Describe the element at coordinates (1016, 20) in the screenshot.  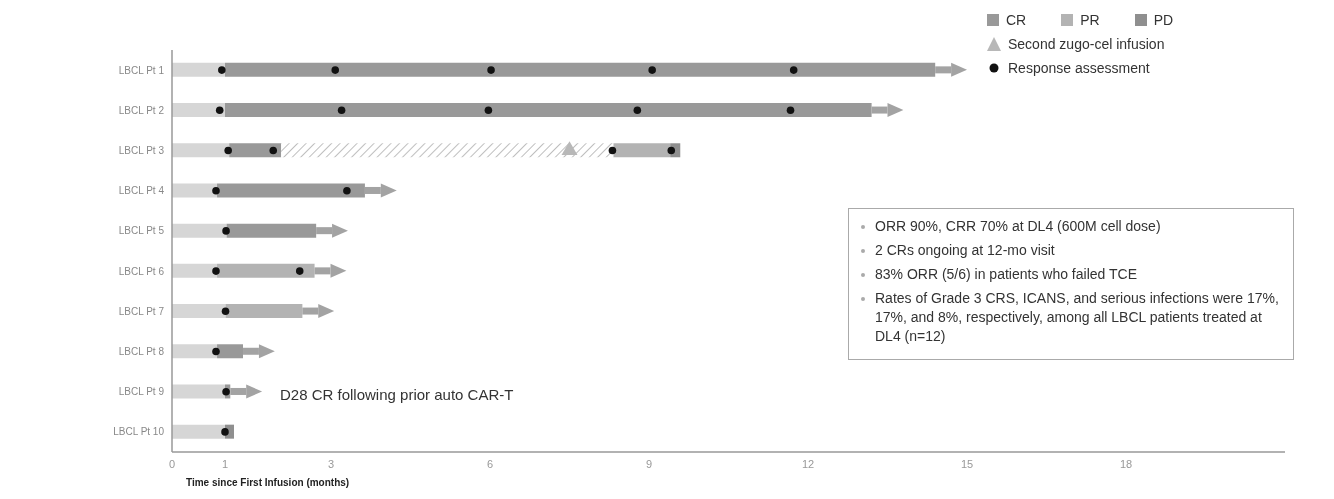
I see `legend-label: CR` at that location.